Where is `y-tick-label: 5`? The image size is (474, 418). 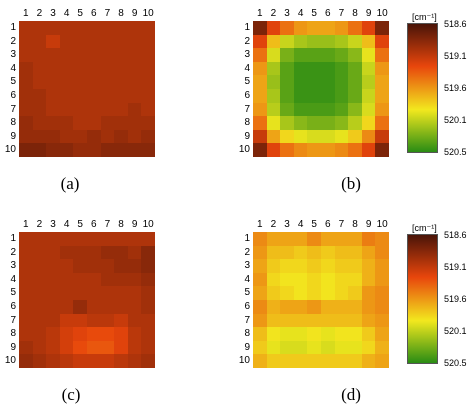 y-tick-label: 5 is located at coordinates (247, 293).